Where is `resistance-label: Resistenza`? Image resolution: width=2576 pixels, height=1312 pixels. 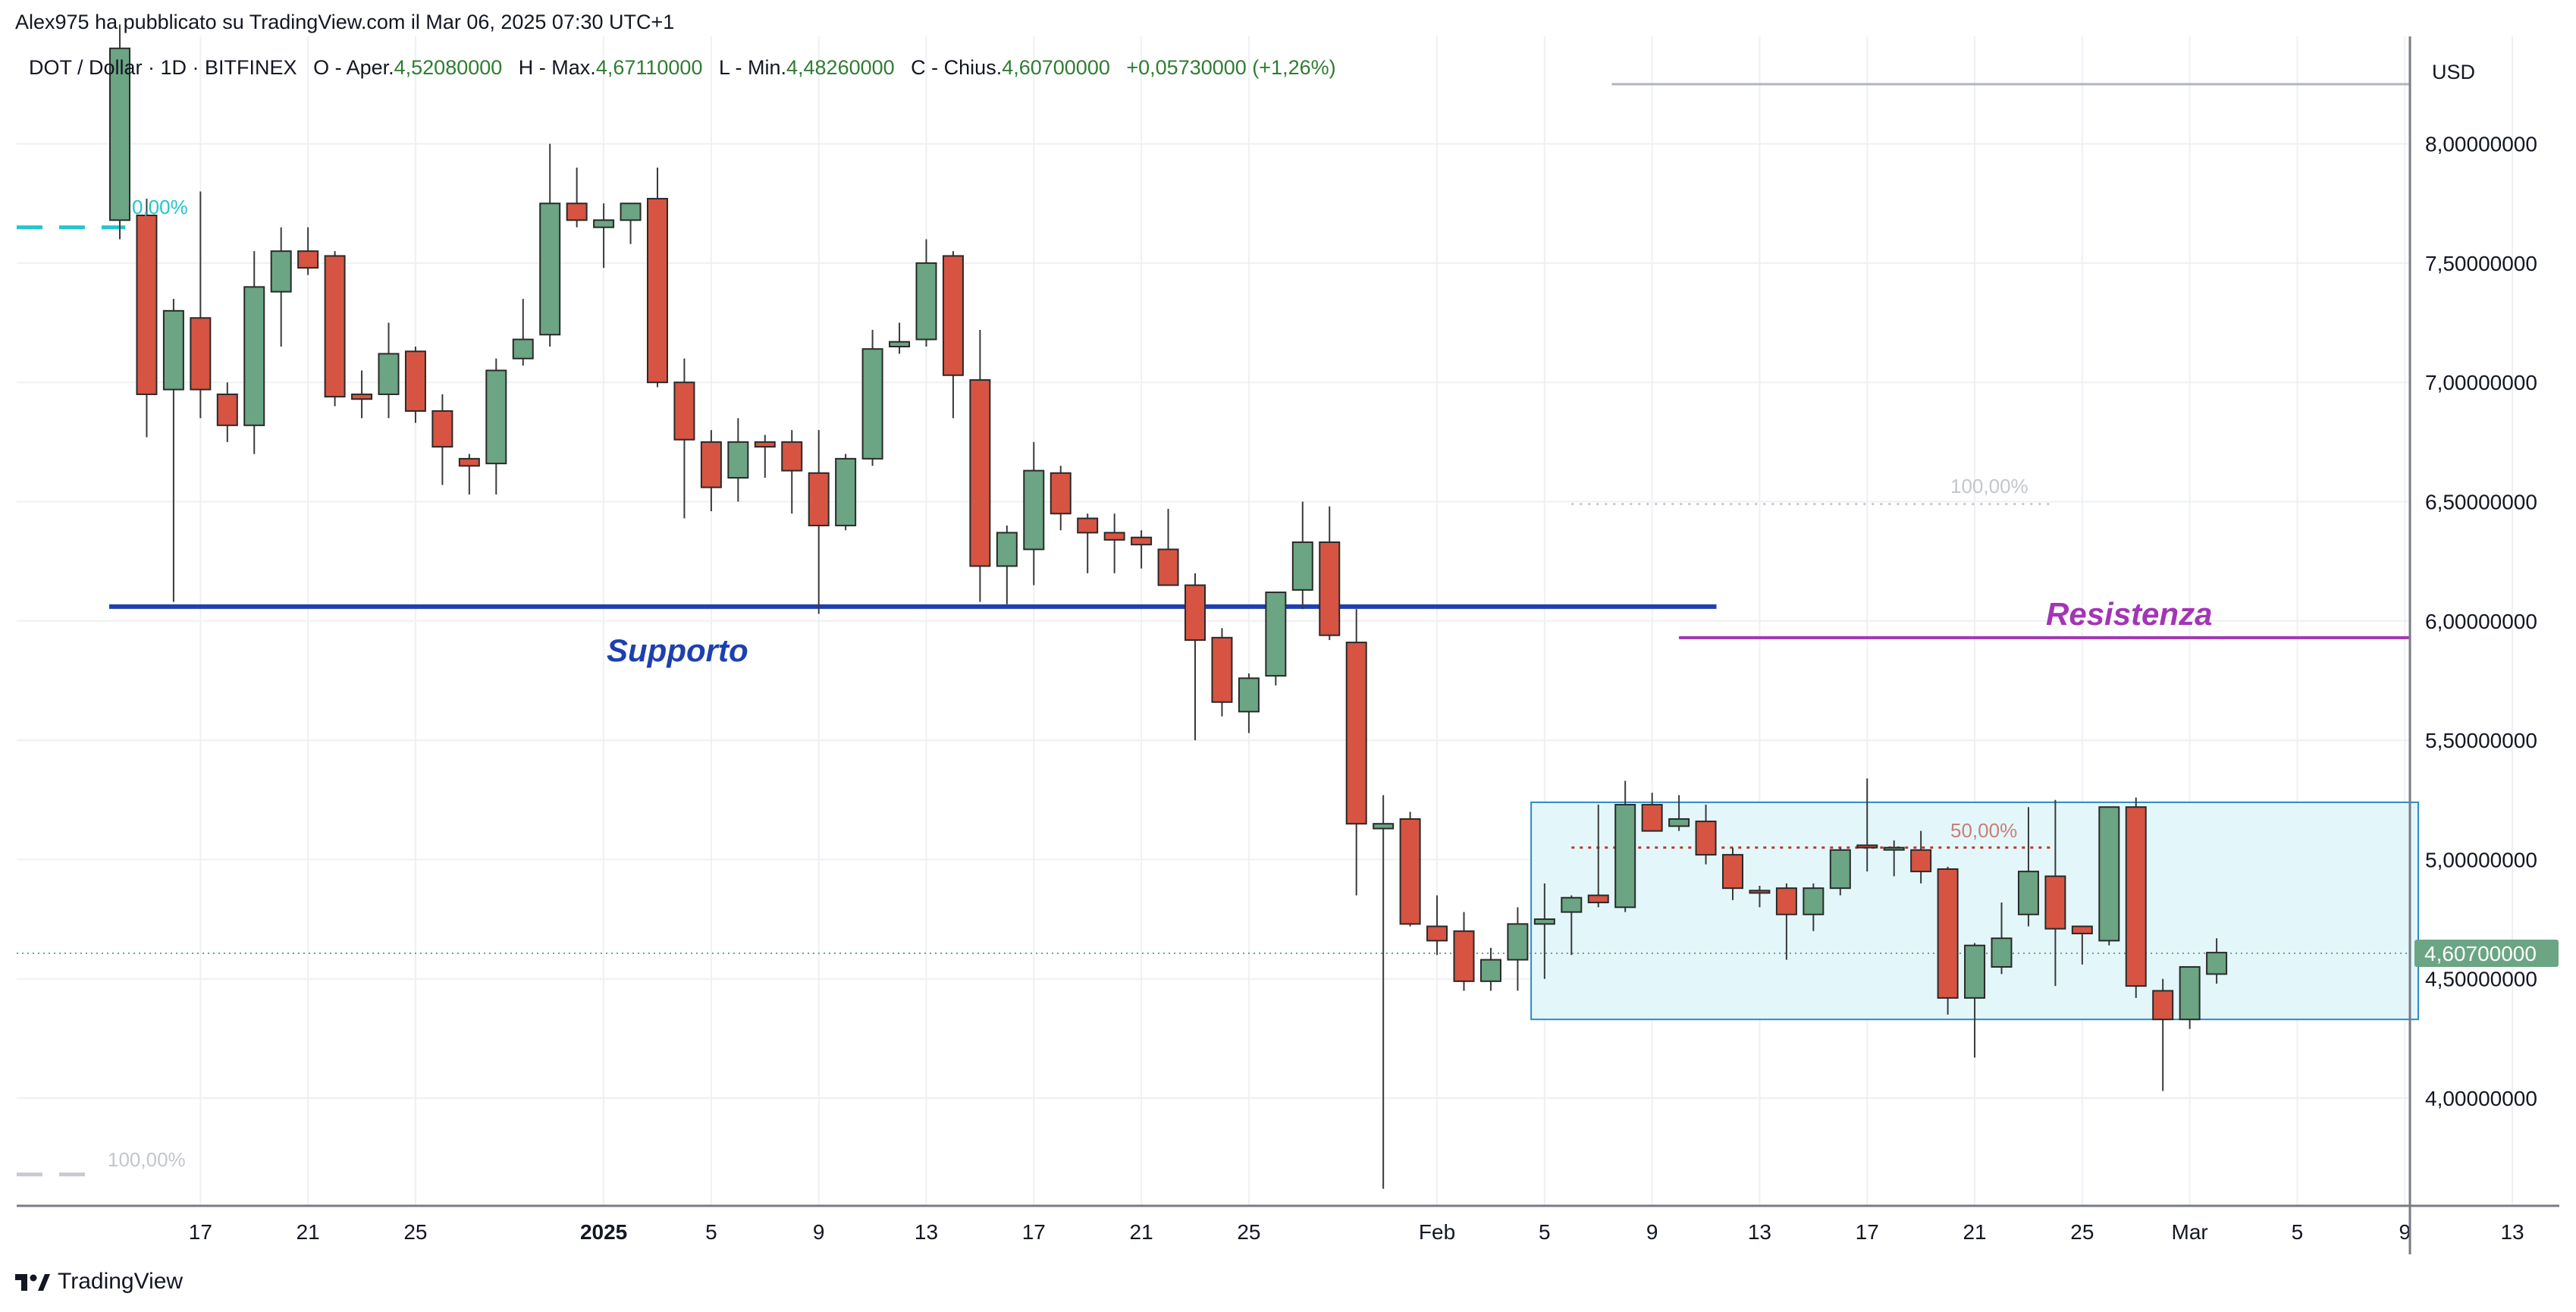 resistance-label: Resistenza is located at coordinates (2129, 614).